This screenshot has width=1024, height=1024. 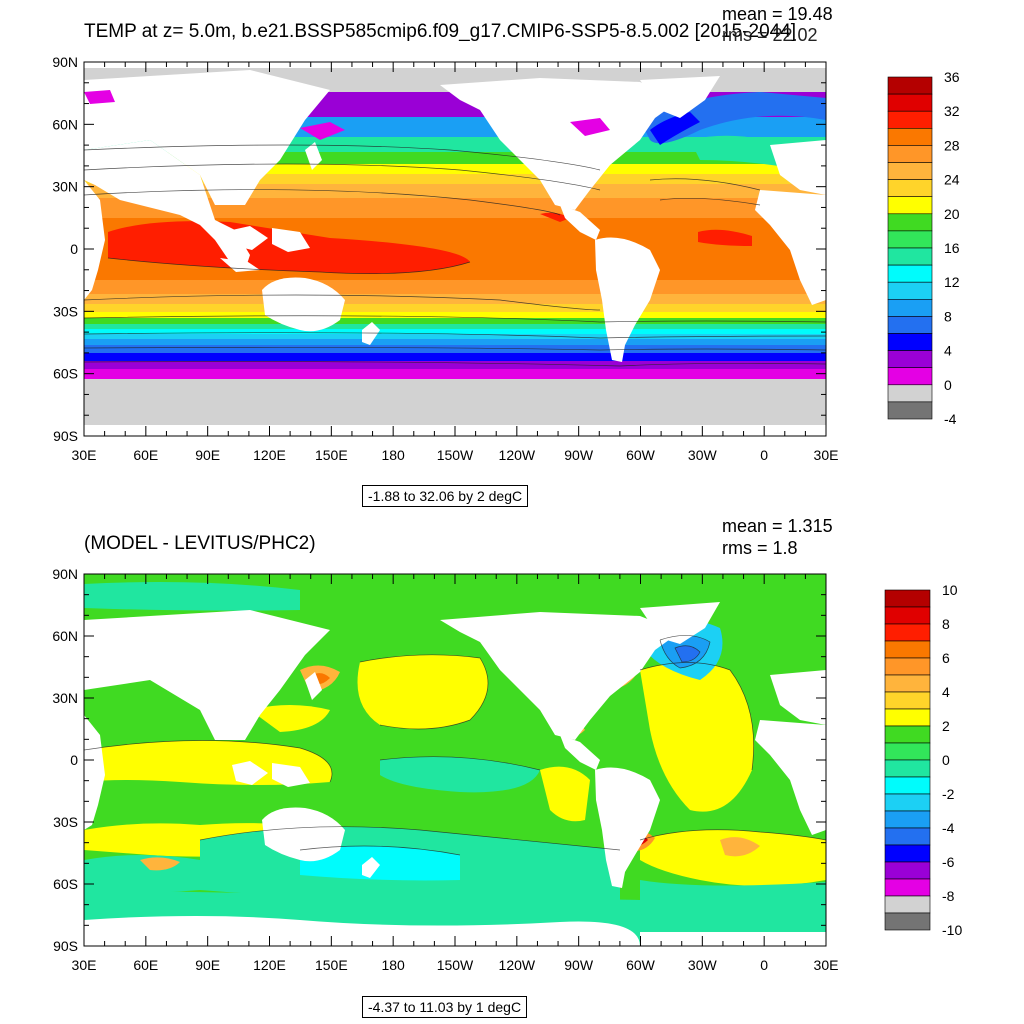 What do you see at coordinates (948, 794) in the screenshot?
I see `bottom-colorbar-label: -2` at bounding box center [948, 794].